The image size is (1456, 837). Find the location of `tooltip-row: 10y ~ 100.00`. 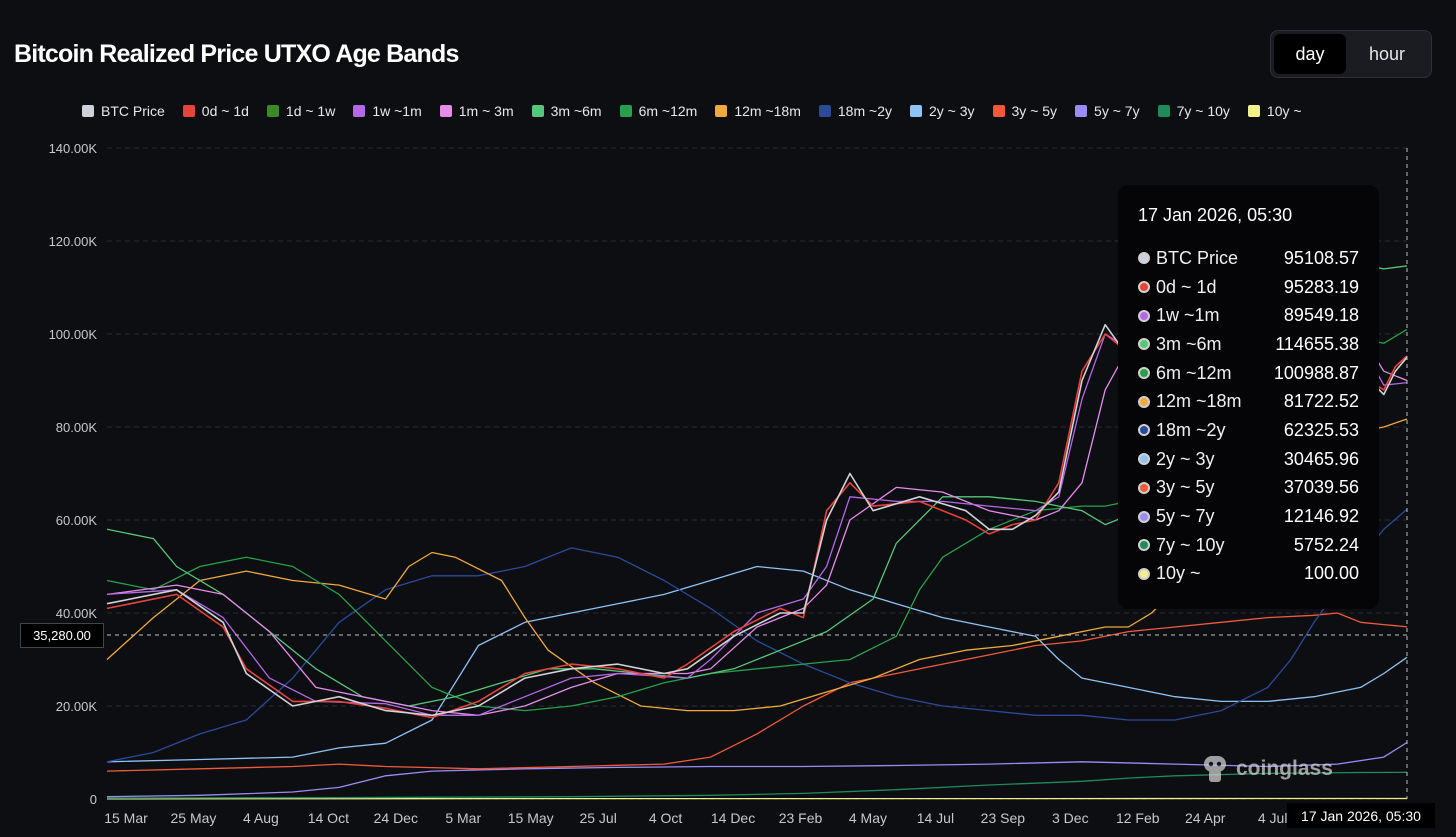

tooltip-row: 10y ~ 100.00 is located at coordinates (1248, 574).